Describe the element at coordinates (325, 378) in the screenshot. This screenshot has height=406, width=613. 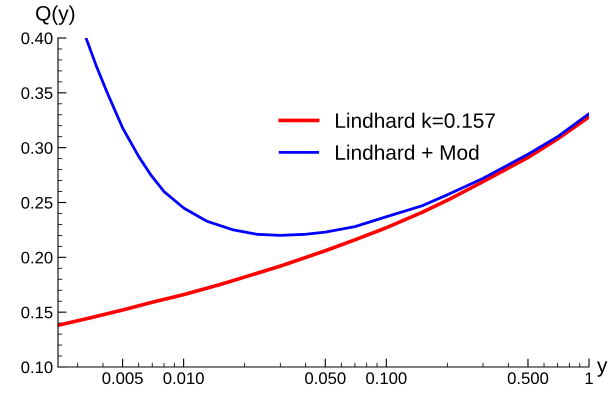
I see `x-tick-label: 0.050` at that location.